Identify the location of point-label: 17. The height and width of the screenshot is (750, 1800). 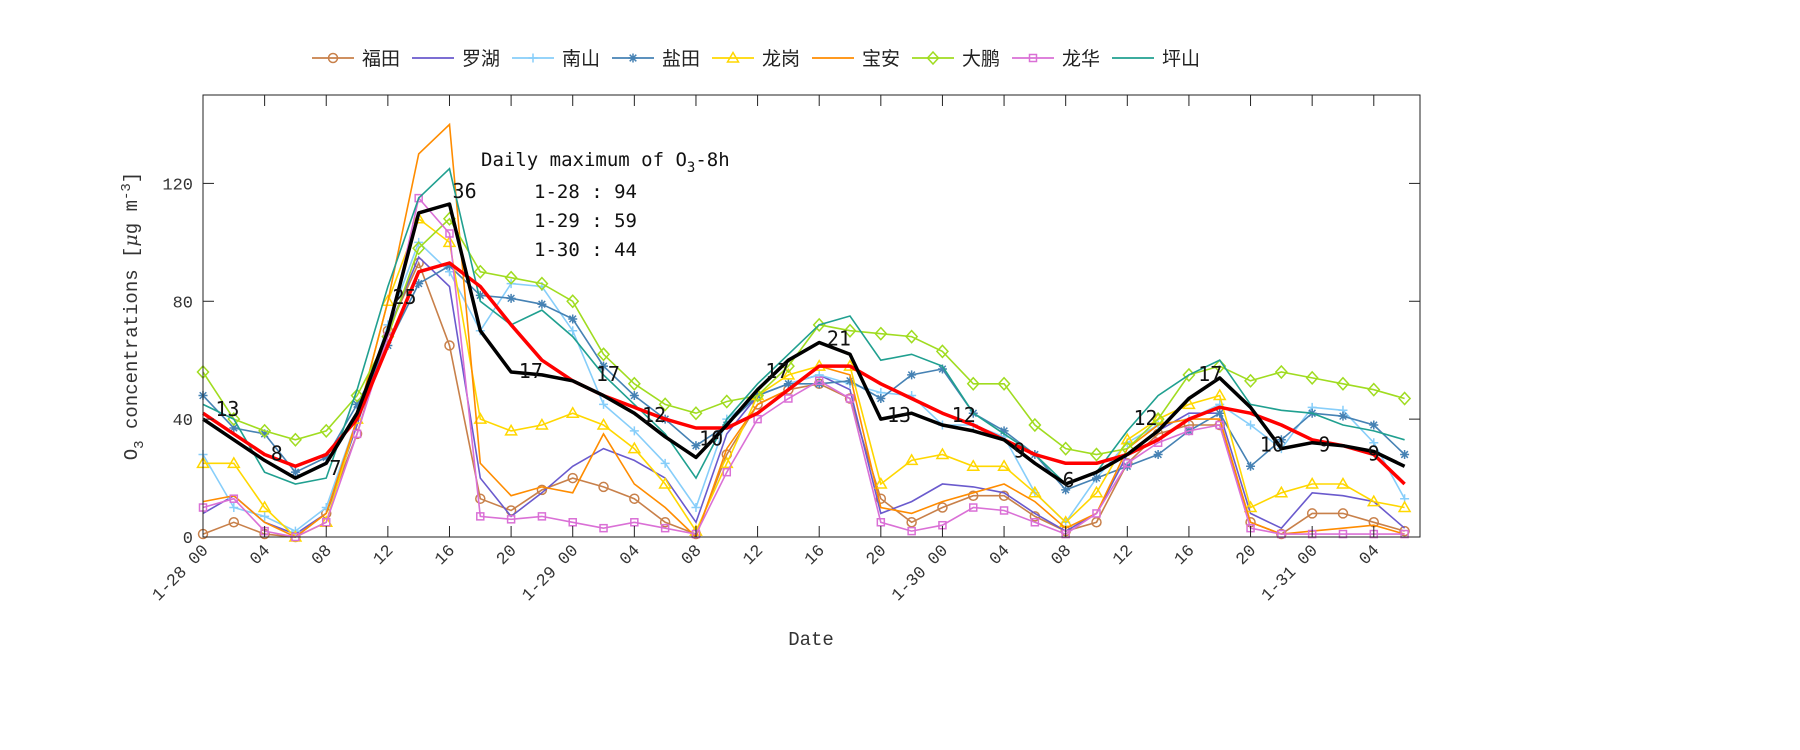
(608, 374).